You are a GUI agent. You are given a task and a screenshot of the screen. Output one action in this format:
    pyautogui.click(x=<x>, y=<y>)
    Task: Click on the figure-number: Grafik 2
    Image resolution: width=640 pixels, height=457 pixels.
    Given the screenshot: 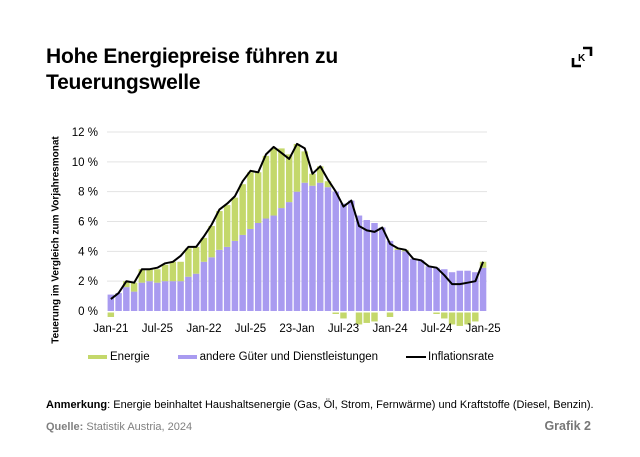 What is the action you would take?
    pyautogui.click(x=567, y=426)
    